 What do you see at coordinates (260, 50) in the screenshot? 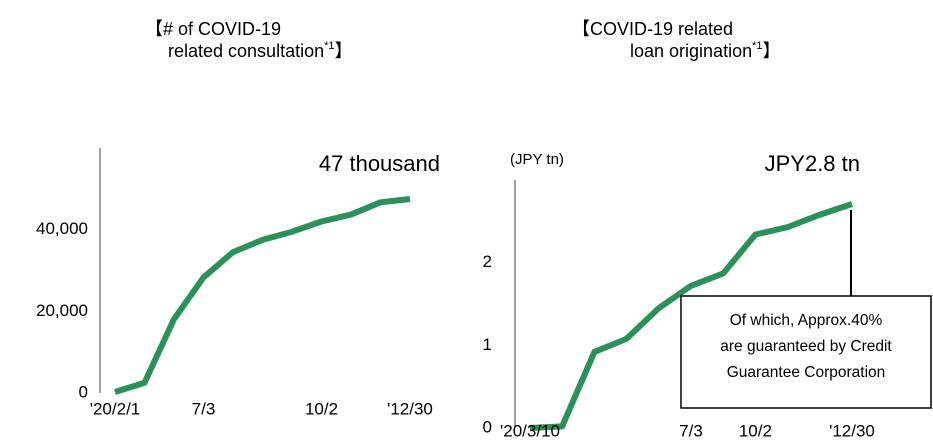
I see `chart-title: related consultation*1】` at bounding box center [260, 50].